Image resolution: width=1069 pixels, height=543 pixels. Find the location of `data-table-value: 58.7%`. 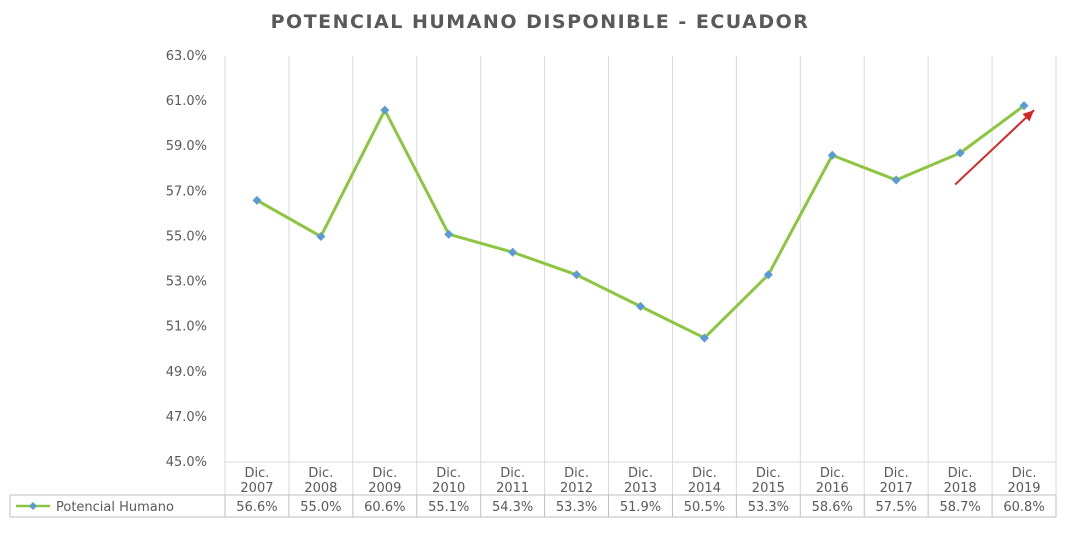

data-table-value: 58.7% is located at coordinates (959, 507).